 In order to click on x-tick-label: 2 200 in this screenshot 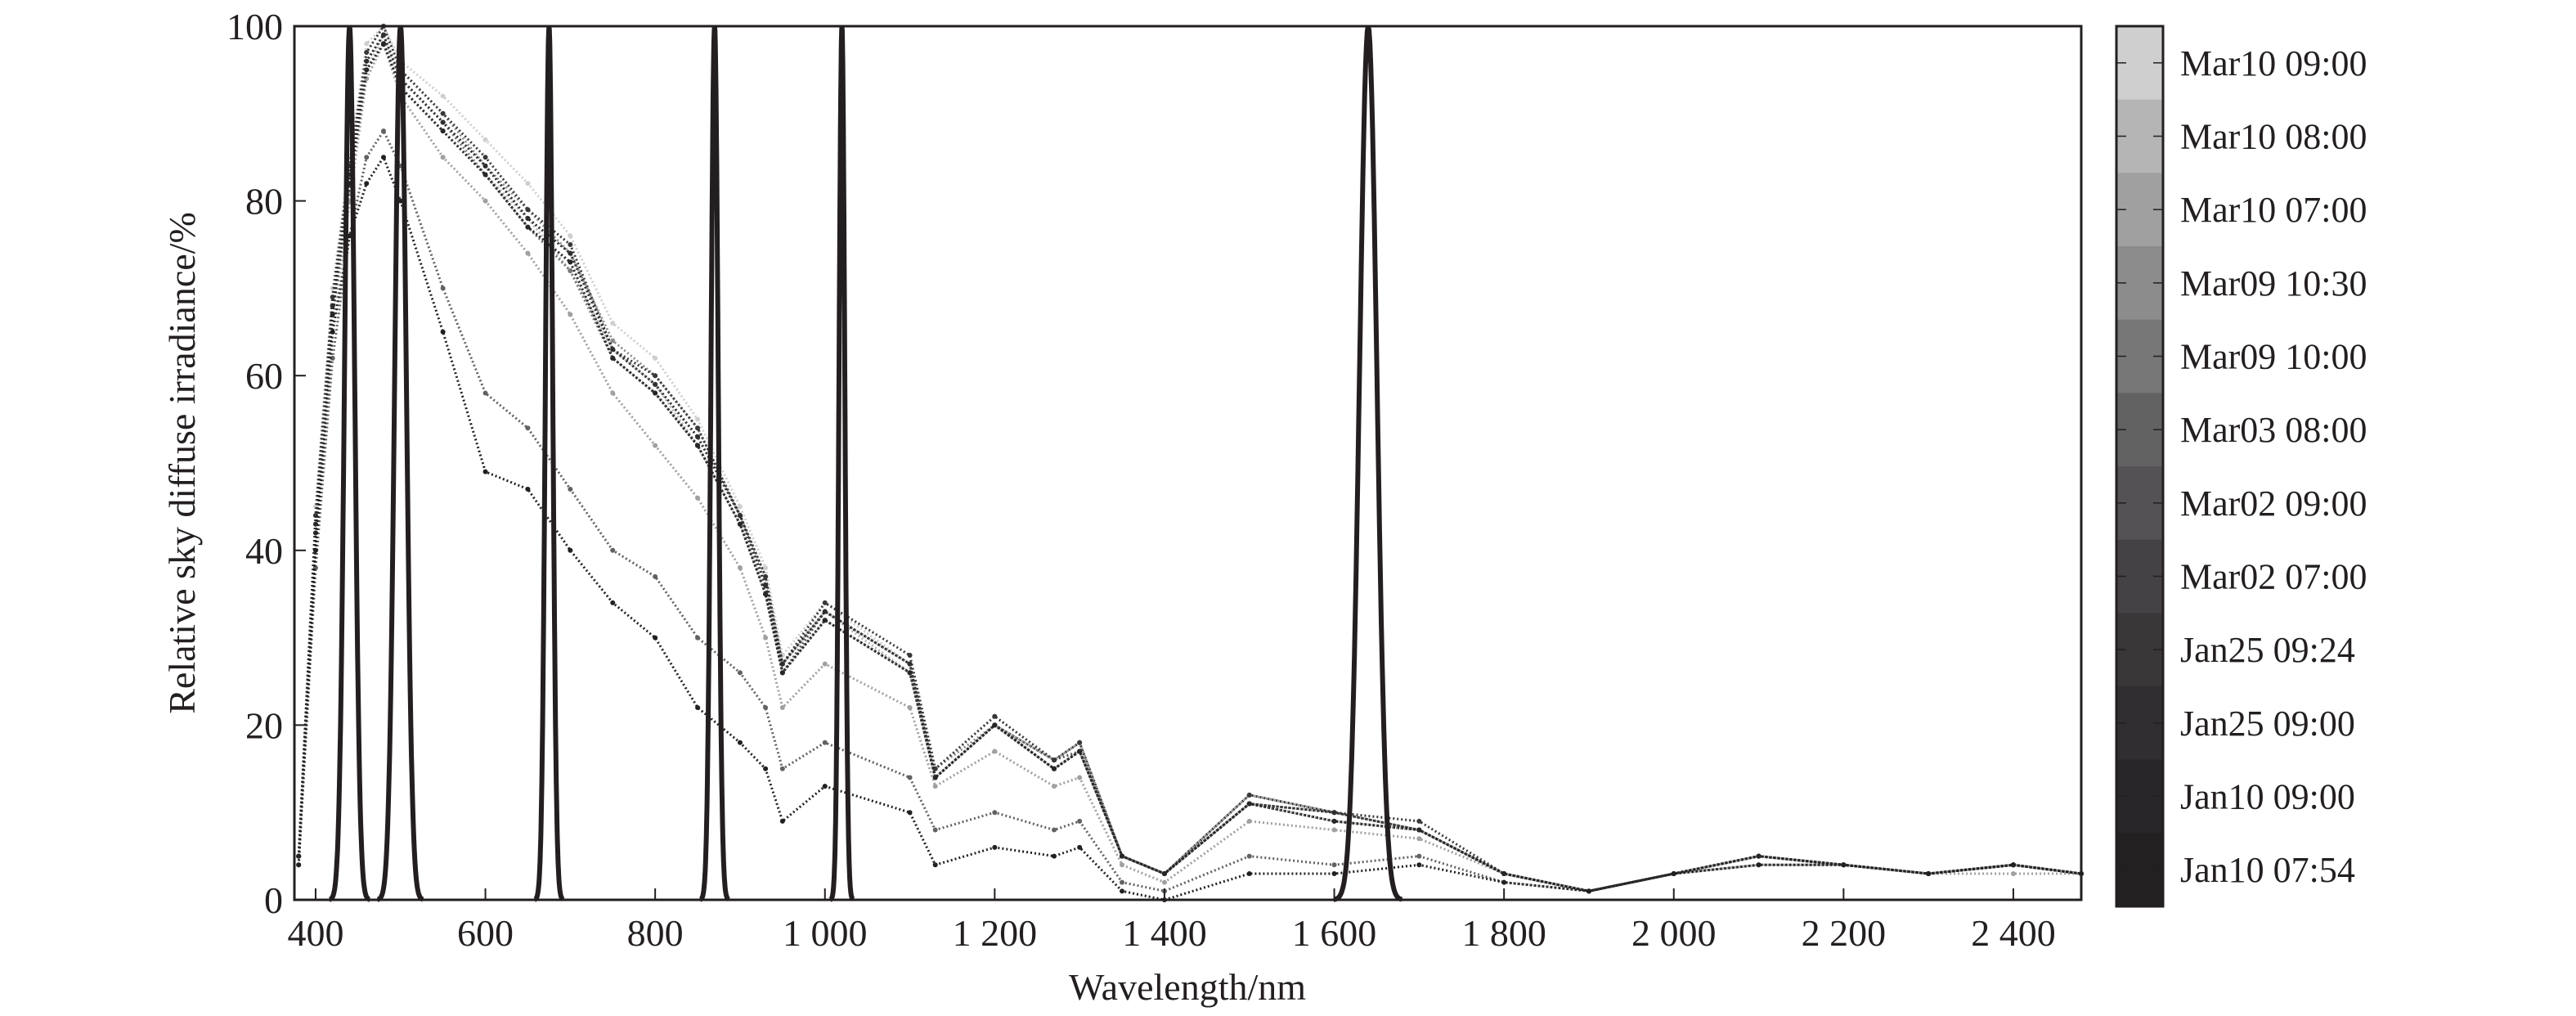, I will do `click(1845, 933)`.